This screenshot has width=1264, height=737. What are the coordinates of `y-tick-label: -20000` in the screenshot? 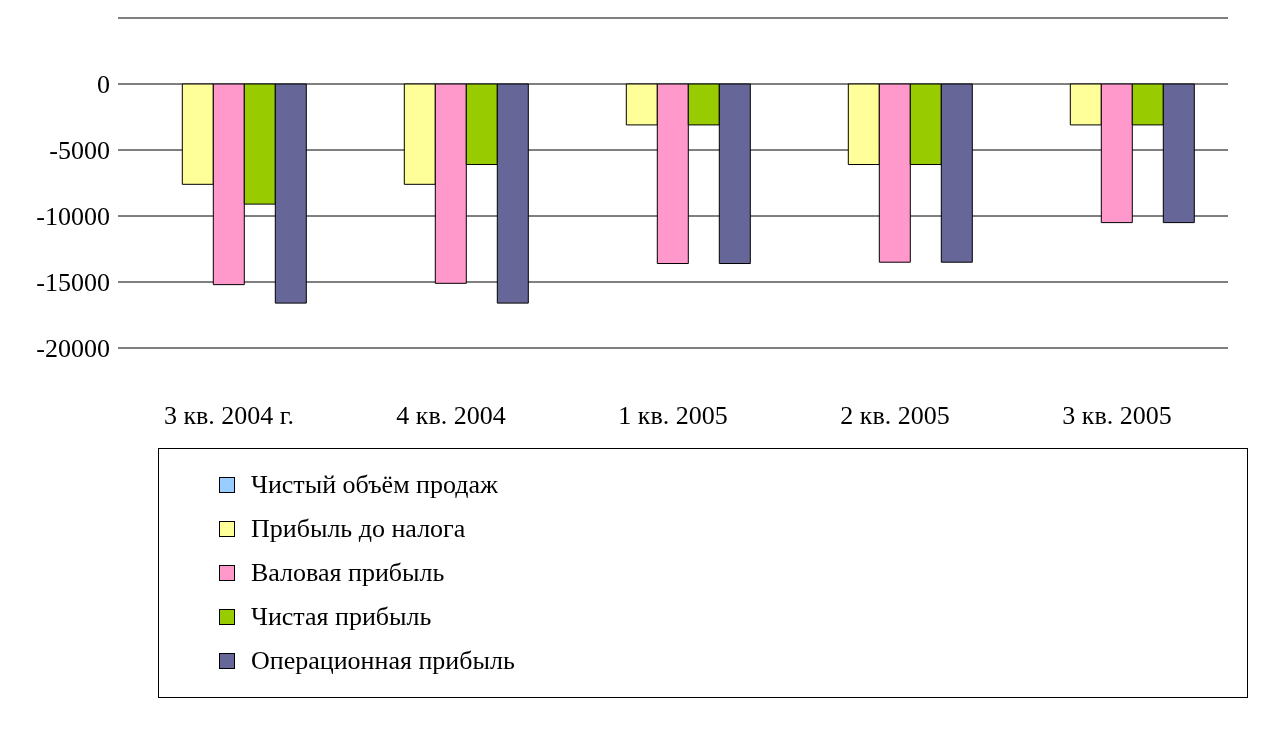 It's located at (73, 349).